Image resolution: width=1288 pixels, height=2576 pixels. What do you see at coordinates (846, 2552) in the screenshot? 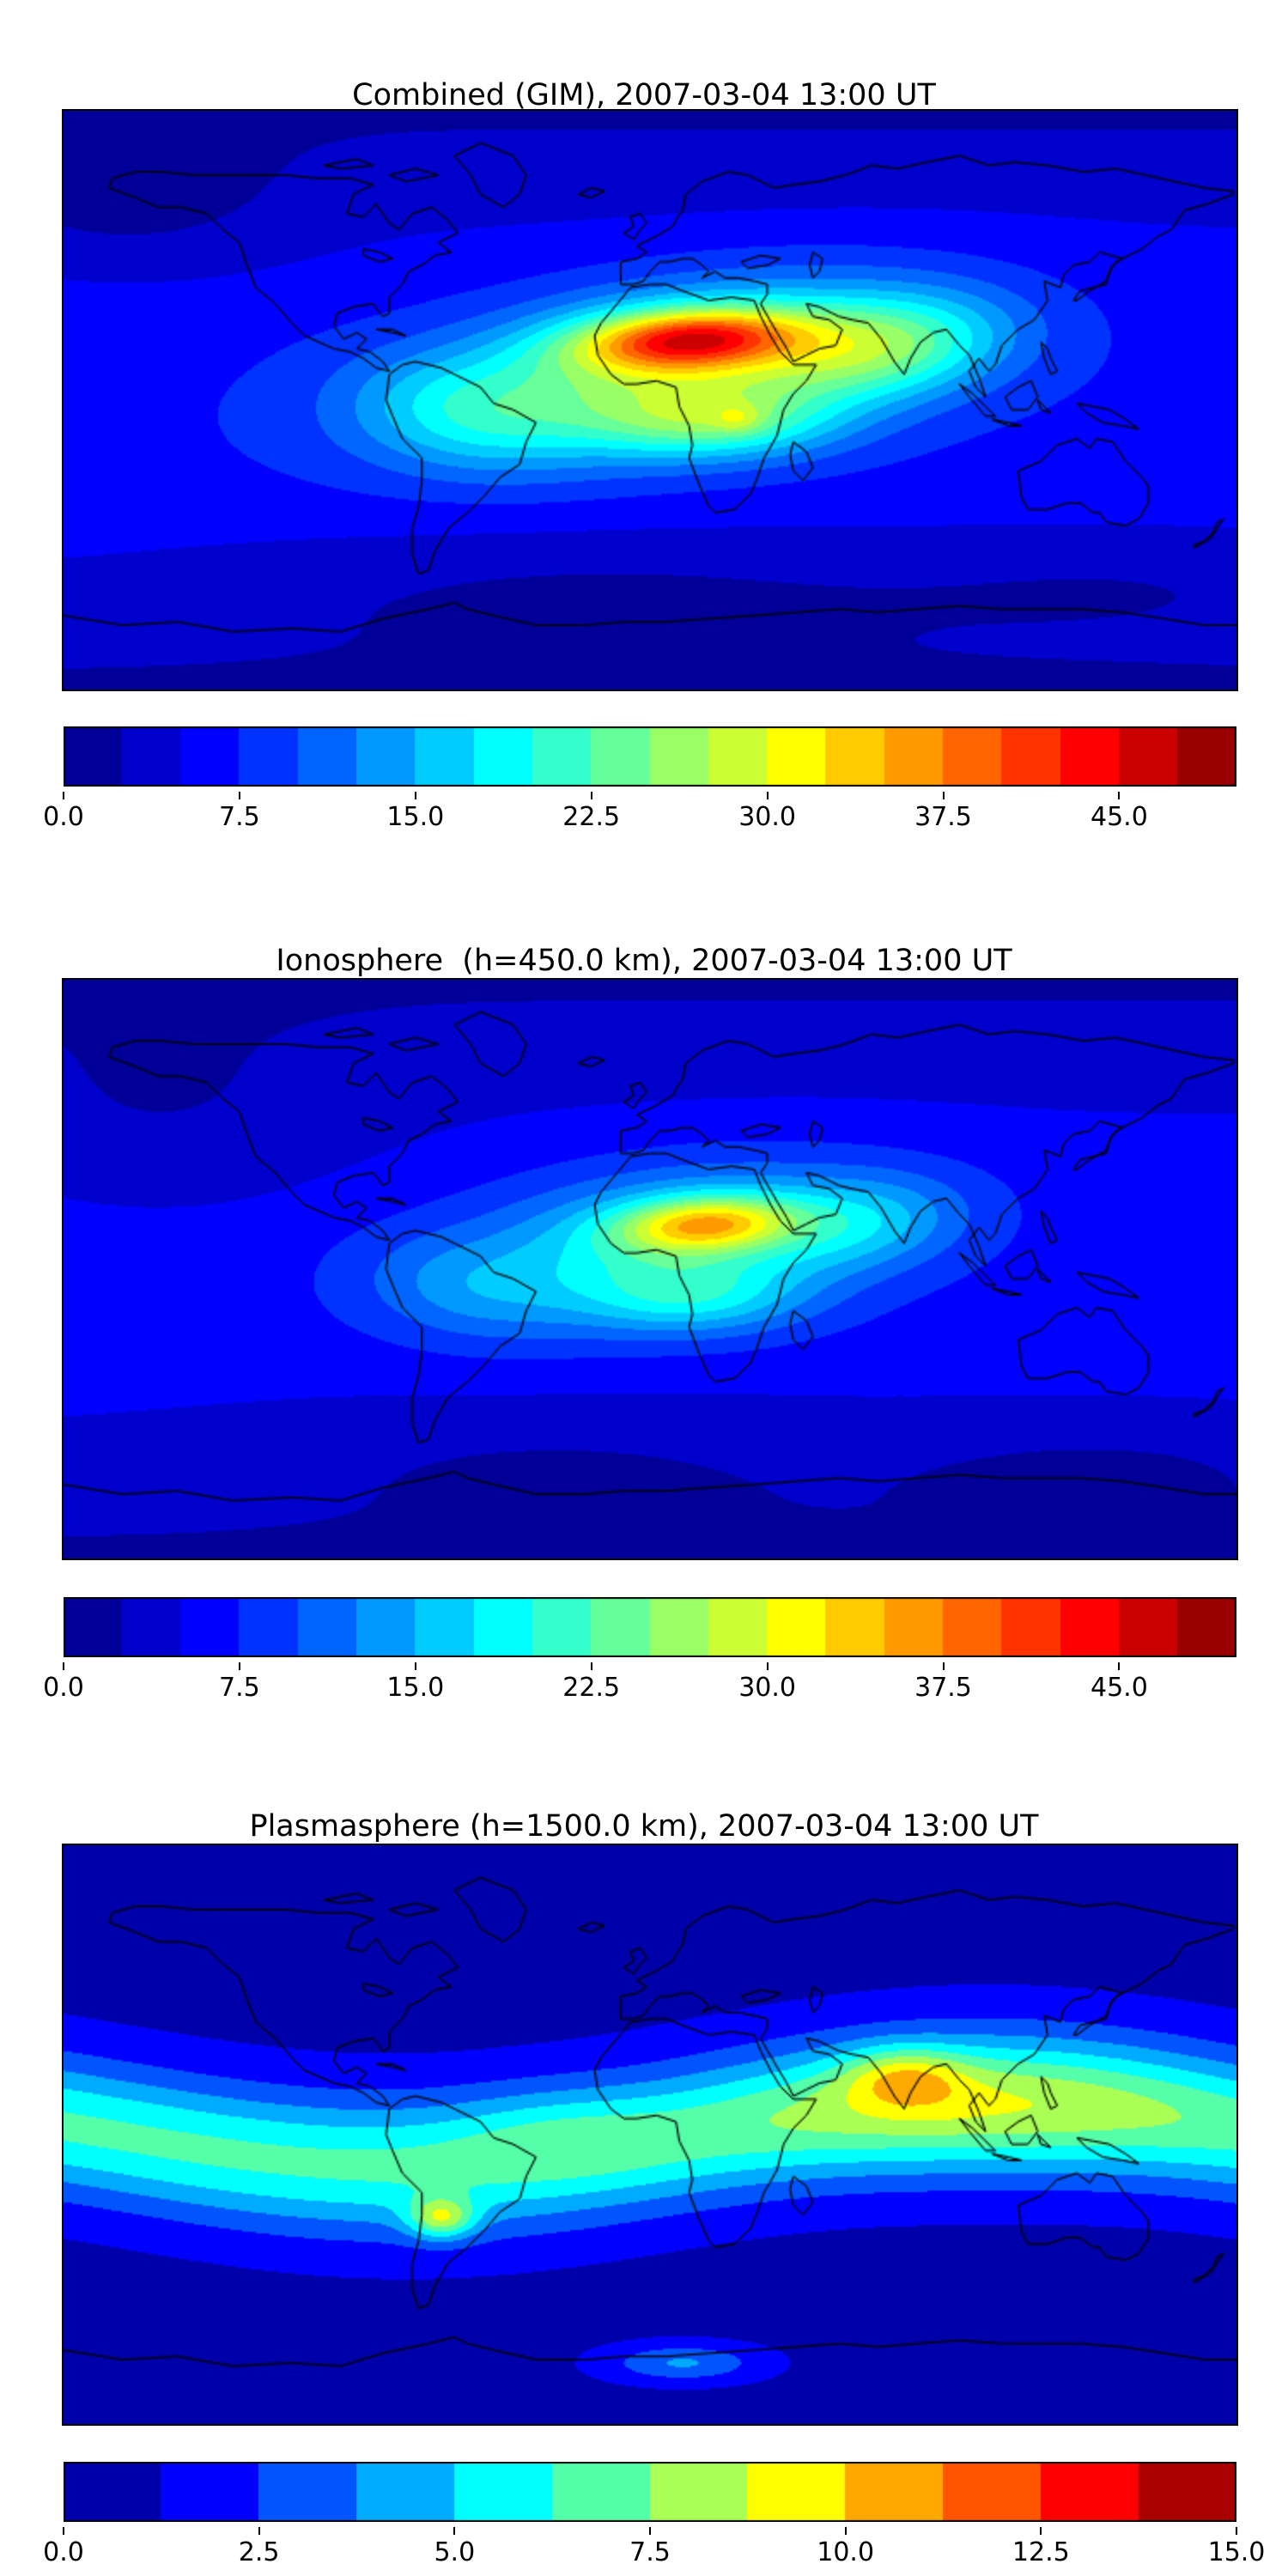
I see `colorbar-tick-label: 10.0` at bounding box center [846, 2552].